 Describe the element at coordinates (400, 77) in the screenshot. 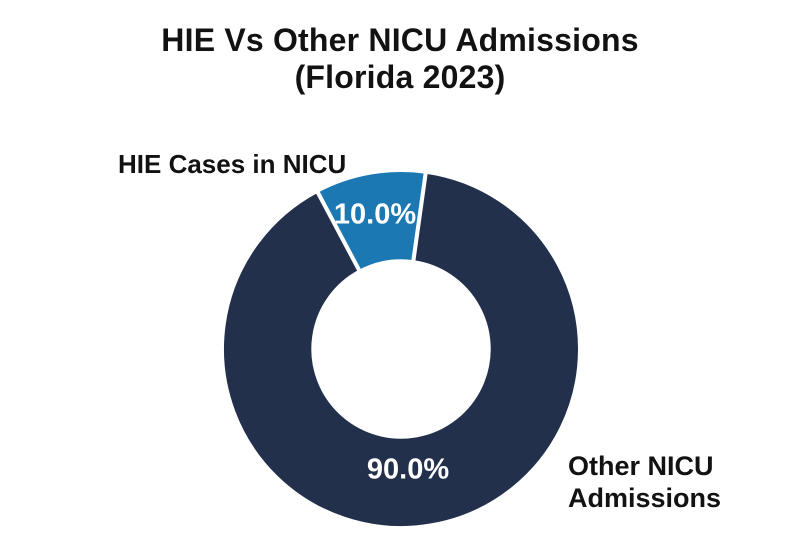

I see `chart-title-line2: (Florida 2023)` at that location.